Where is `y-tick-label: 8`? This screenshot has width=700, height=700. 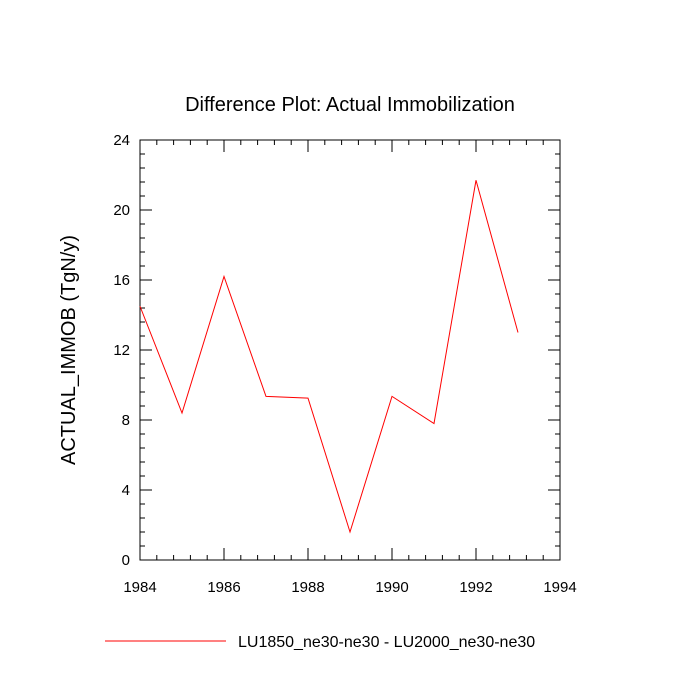 y-tick-label: 8 is located at coordinates (126, 420).